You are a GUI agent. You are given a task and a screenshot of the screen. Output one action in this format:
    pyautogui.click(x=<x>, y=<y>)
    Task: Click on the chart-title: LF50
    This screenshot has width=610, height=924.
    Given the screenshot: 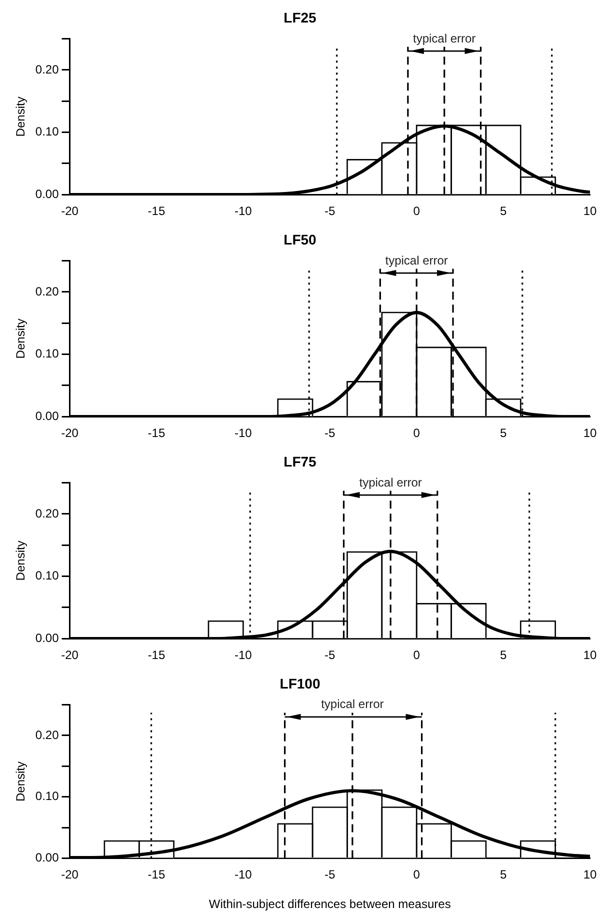 What is the action you would take?
    pyautogui.click(x=300, y=239)
    